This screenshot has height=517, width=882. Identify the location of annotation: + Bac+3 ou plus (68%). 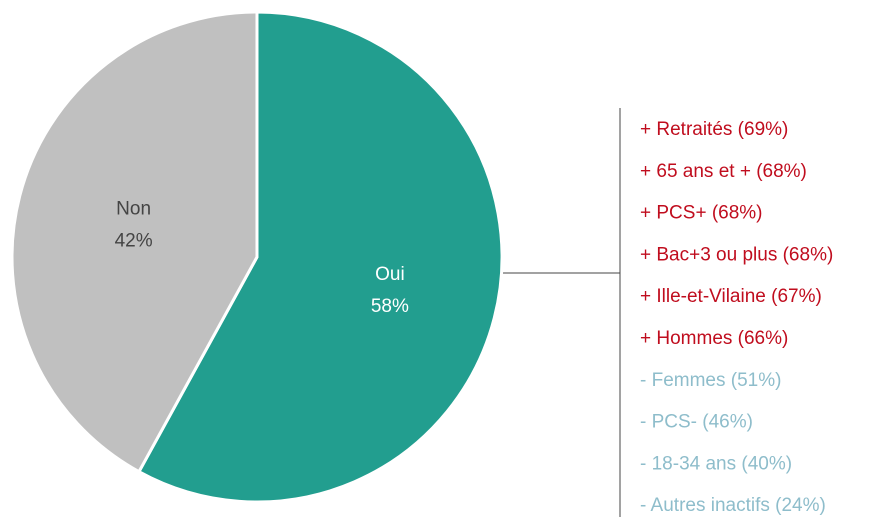
(736, 254).